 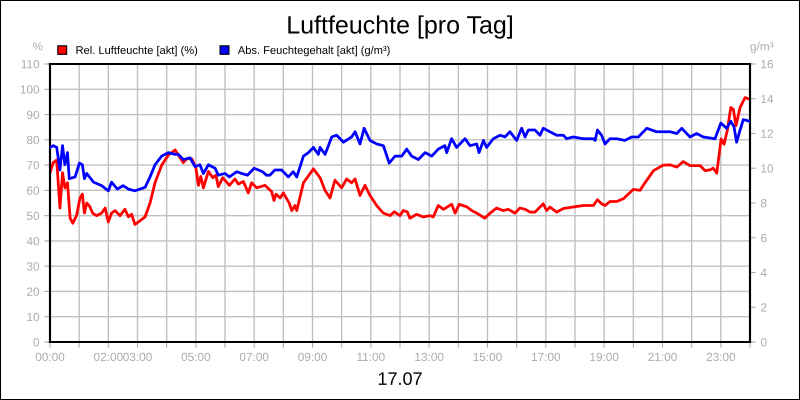 What do you see at coordinates (767, 64) in the screenshot?
I see `y2-tick-label: 16` at bounding box center [767, 64].